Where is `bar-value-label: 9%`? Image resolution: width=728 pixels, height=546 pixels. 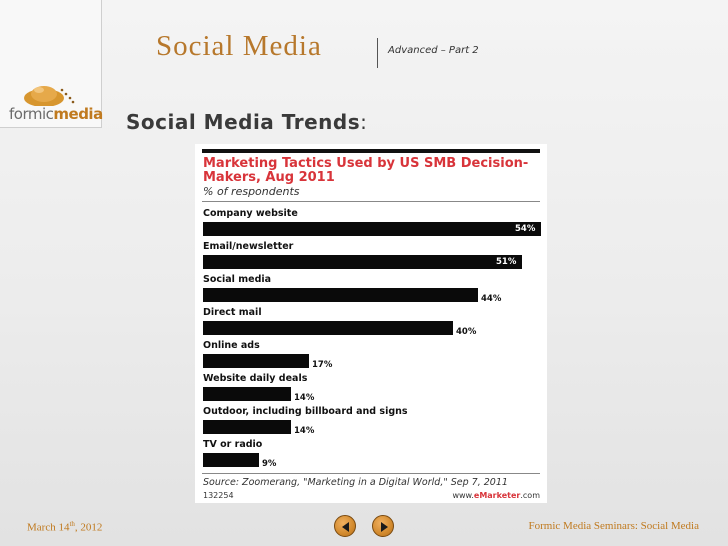
bar-value-label: 9% is located at coordinates (269, 464).